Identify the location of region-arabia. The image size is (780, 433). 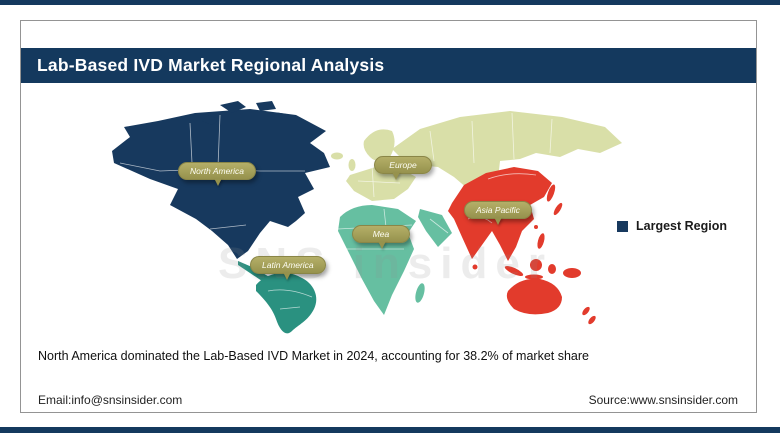
(435, 228).